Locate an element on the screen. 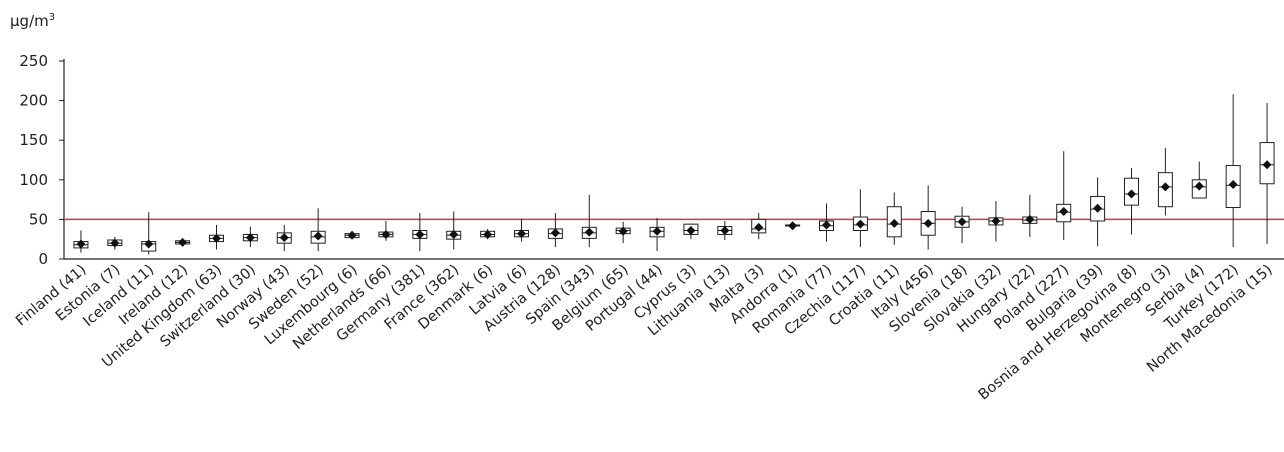  y-tick-label: 100 is located at coordinates (33, 180).